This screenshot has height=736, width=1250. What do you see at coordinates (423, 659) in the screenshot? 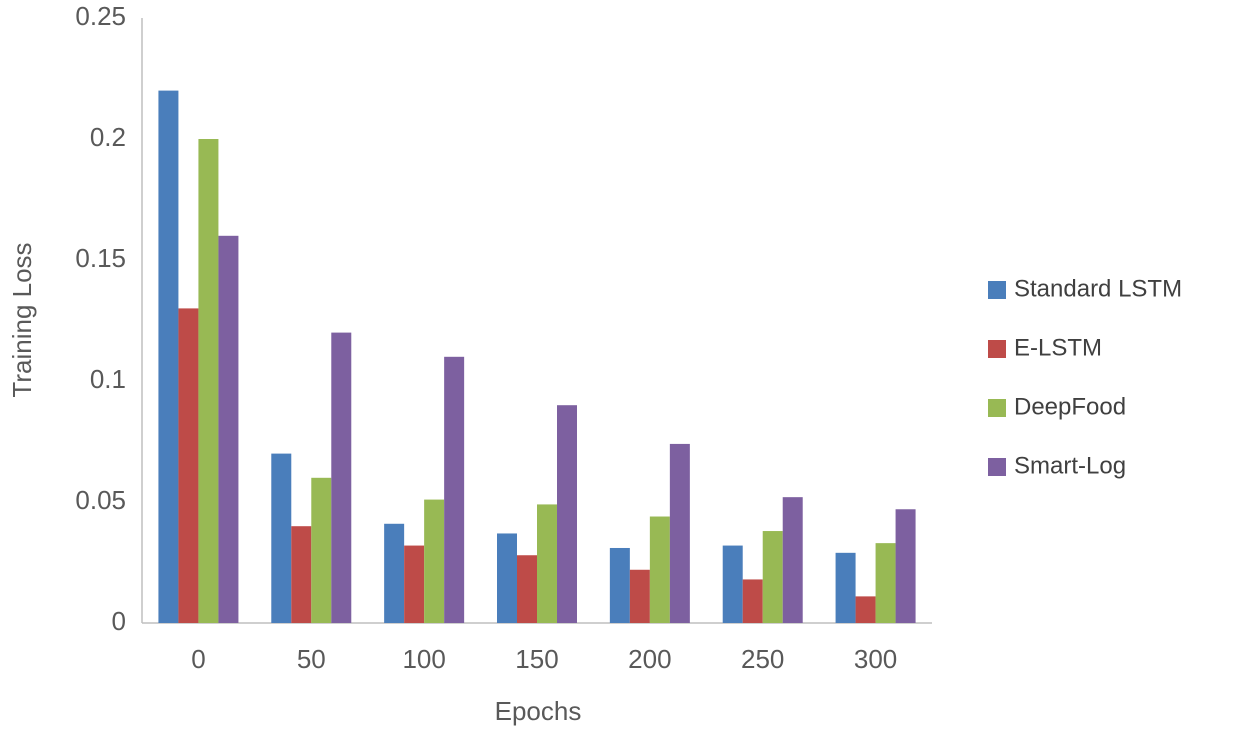
I see `x-tick-label: 100` at bounding box center [423, 659].